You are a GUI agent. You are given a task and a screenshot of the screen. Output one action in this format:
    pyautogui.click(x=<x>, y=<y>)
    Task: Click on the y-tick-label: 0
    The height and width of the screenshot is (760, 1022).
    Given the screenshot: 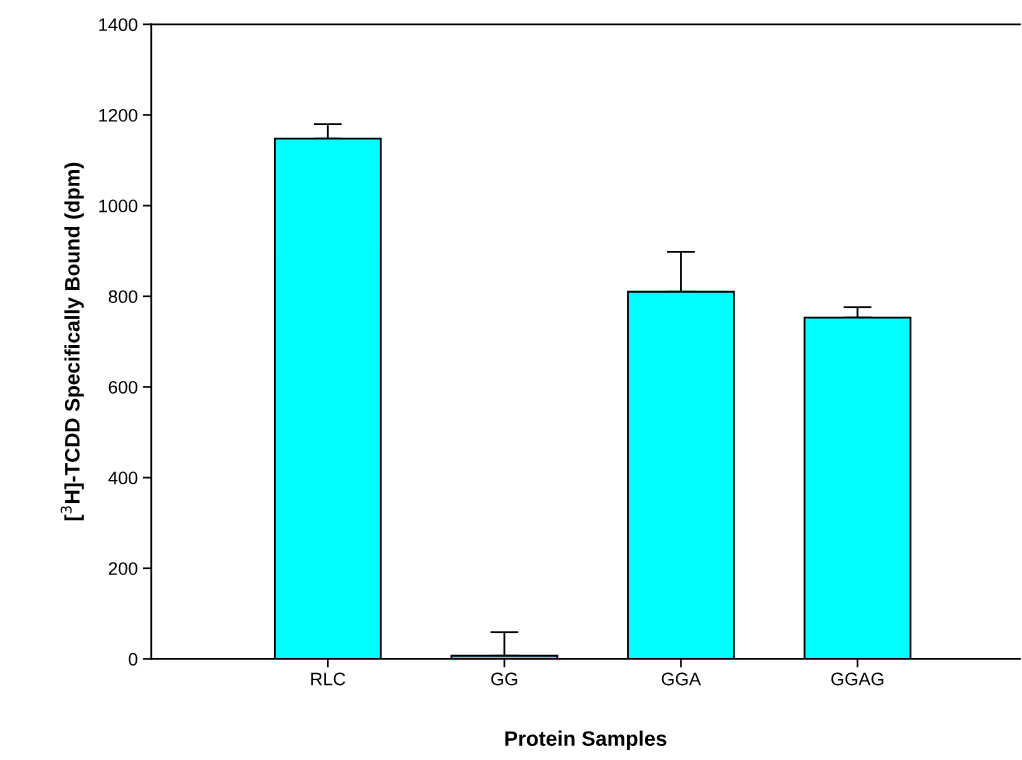 What is the action you would take?
    pyautogui.click(x=133, y=659)
    